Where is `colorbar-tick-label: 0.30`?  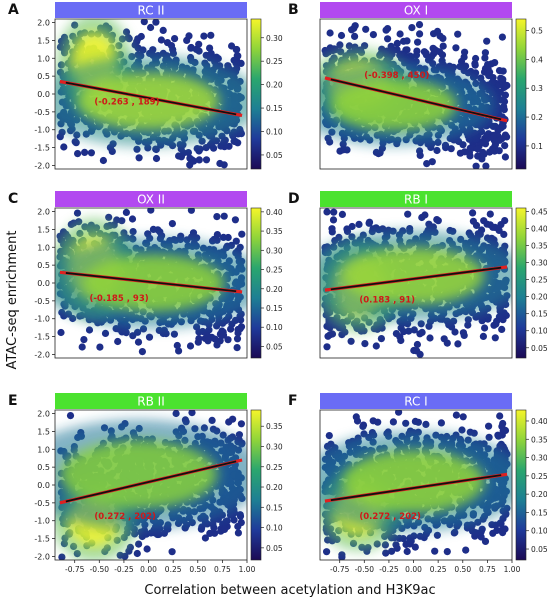 colorbar-tick-label: 0.30 is located at coordinates (539, 263).